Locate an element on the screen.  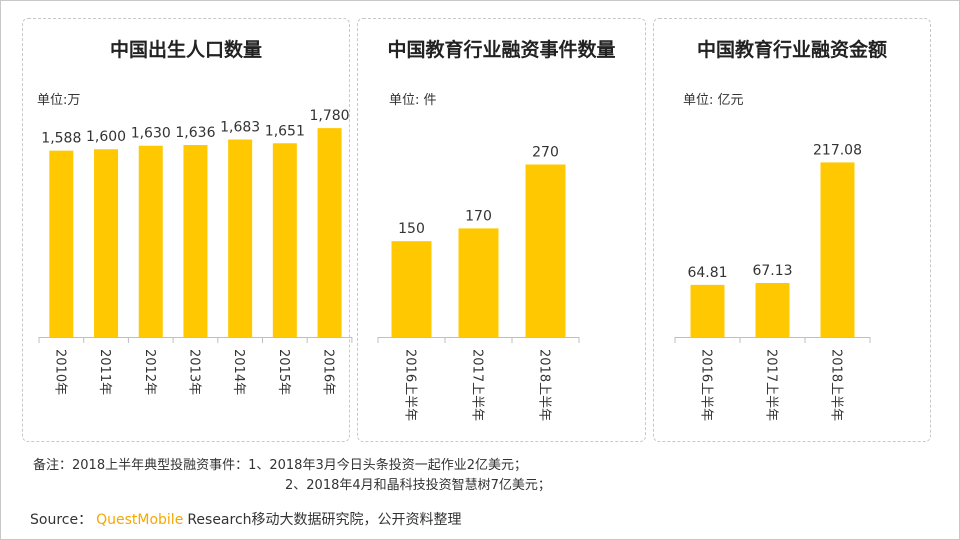
category-label: 2015年 is located at coordinates (283, 372).